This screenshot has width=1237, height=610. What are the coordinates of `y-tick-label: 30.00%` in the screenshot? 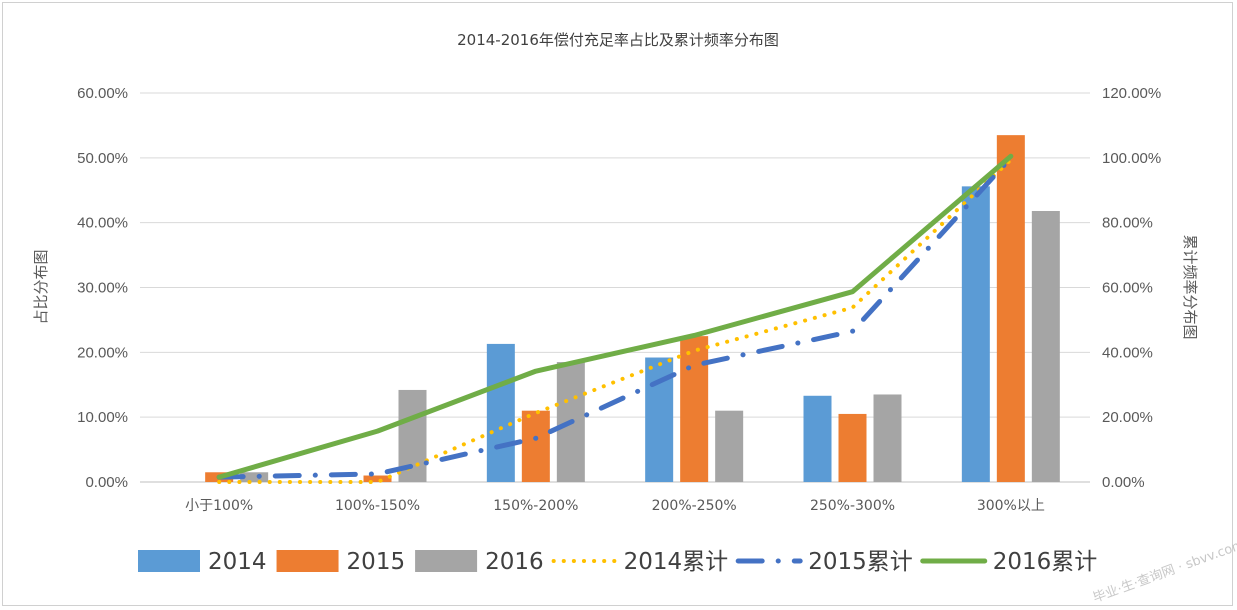 It's located at (102, 288).